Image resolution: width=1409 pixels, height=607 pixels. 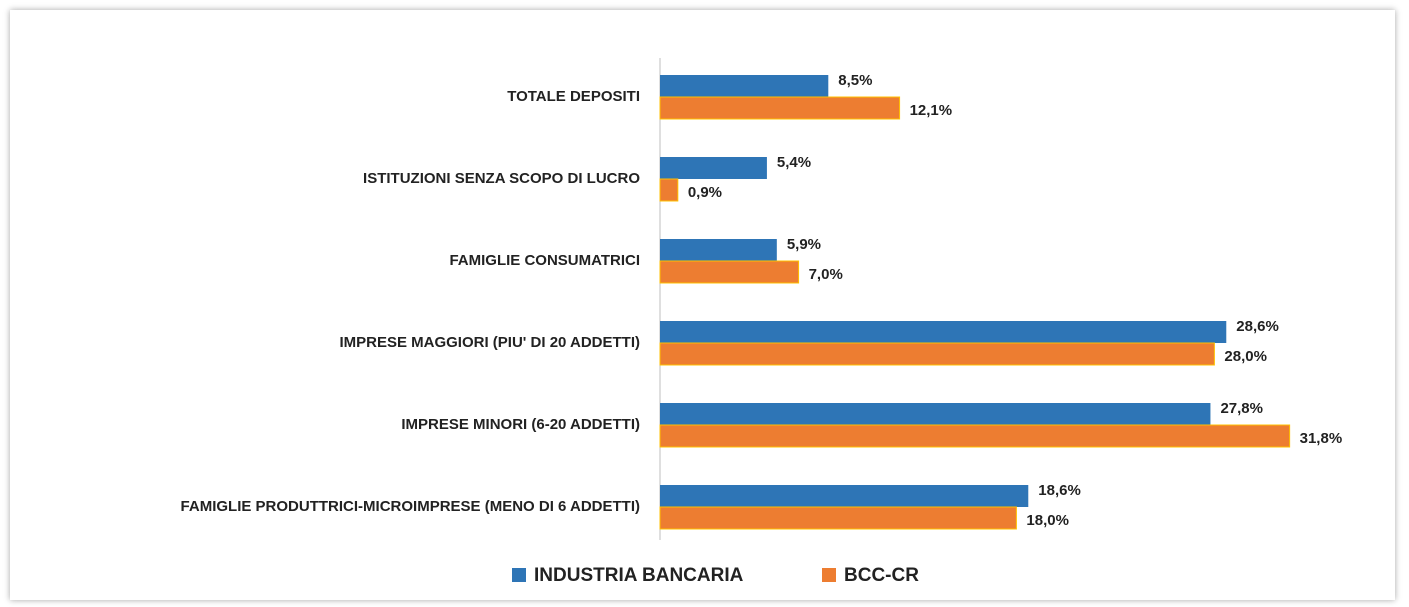 What do you see at coordinates (804, 244) in the screenshot?
I see `value-label: 5,9%` at bounding box center [804, 244].